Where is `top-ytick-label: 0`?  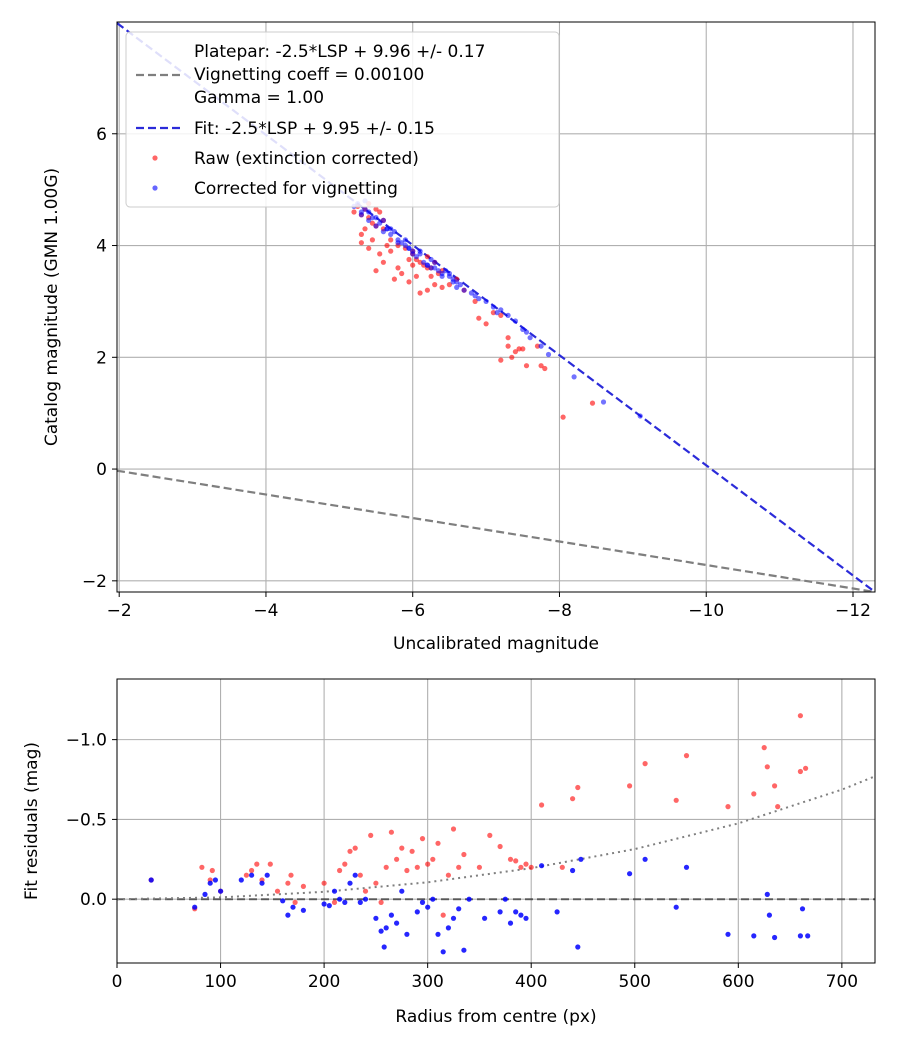 top-ytick-label: 0 is located at coordinates (101, 470).